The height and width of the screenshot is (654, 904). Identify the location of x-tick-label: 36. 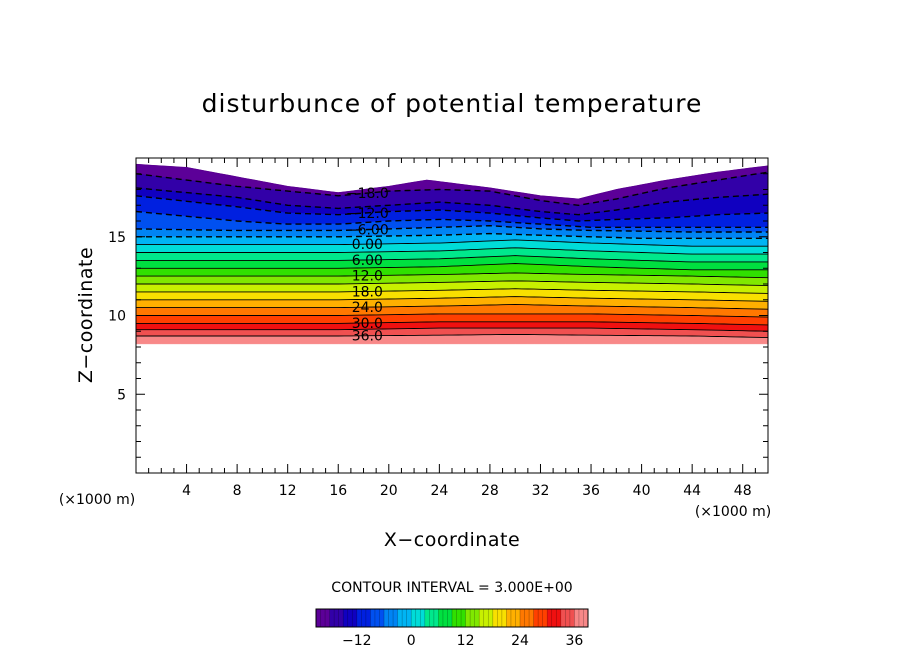
(591, 491).